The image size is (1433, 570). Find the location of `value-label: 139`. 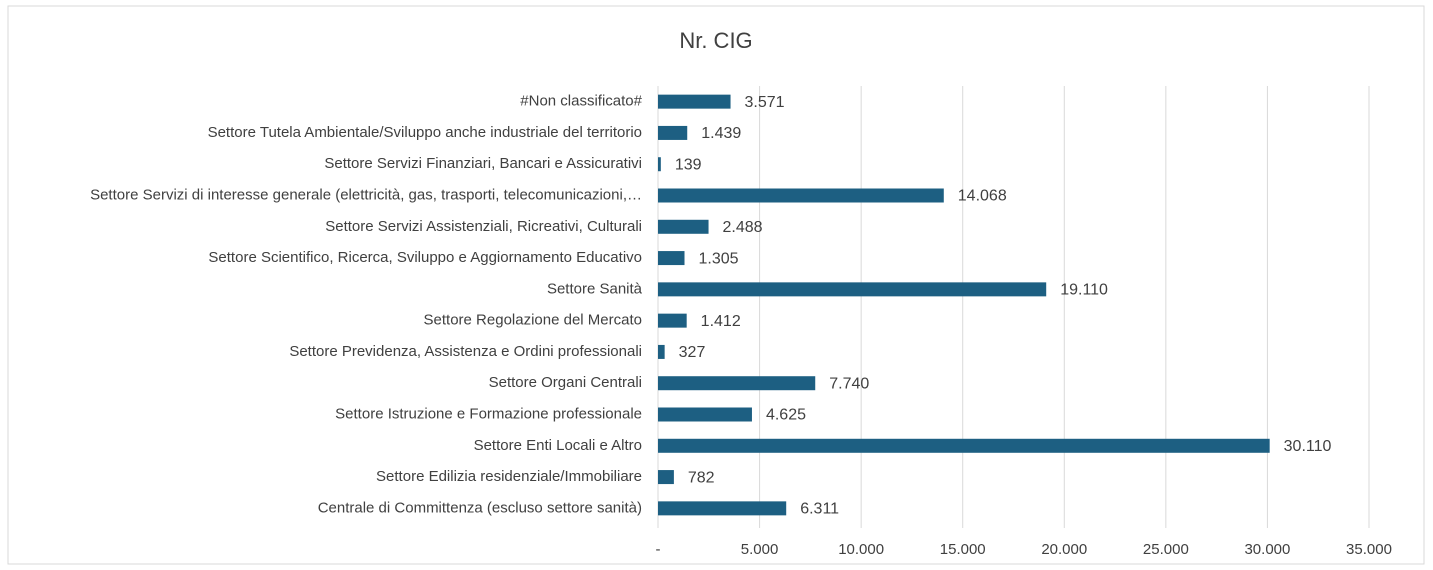

value-label: 139 is located at coordinates (688, 164).